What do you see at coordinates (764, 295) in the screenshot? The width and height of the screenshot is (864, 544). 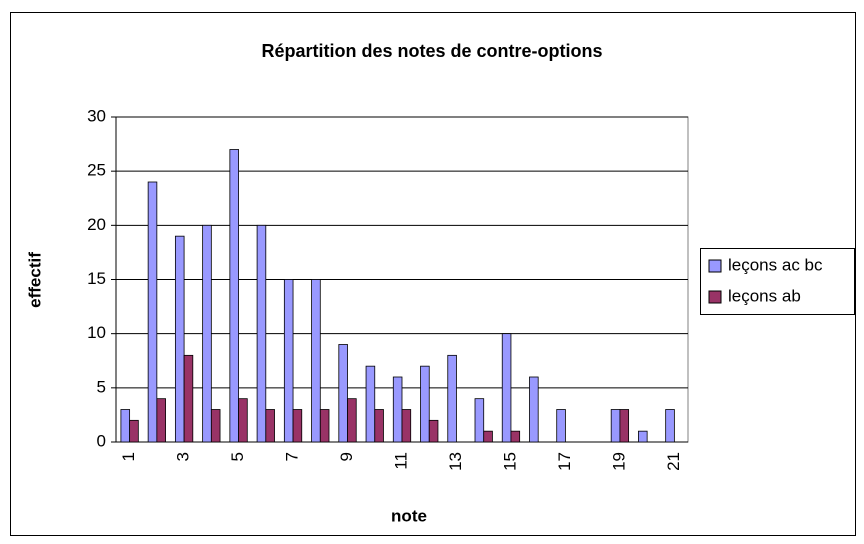 I see `legend-label: leçons ab` at bounding box center [764, 295].